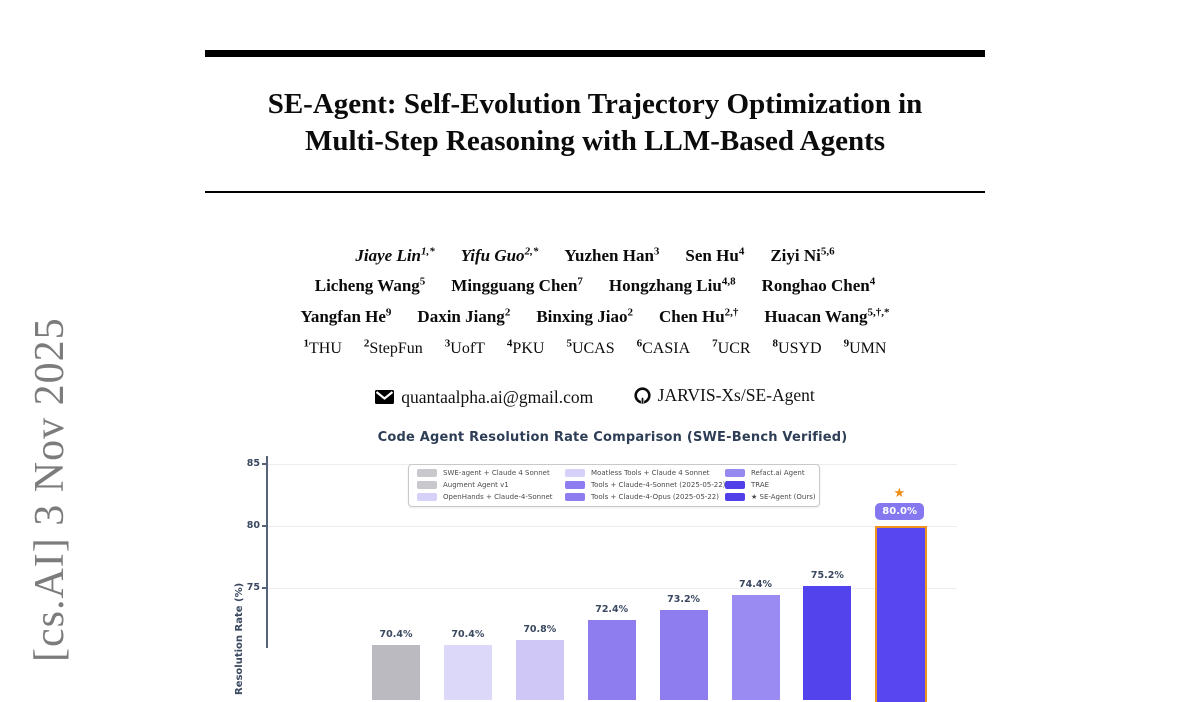  Describe the element at coordinates (395, 255) in the screenshot. I see `author-name: Jiaye Lin1,*` at that location.